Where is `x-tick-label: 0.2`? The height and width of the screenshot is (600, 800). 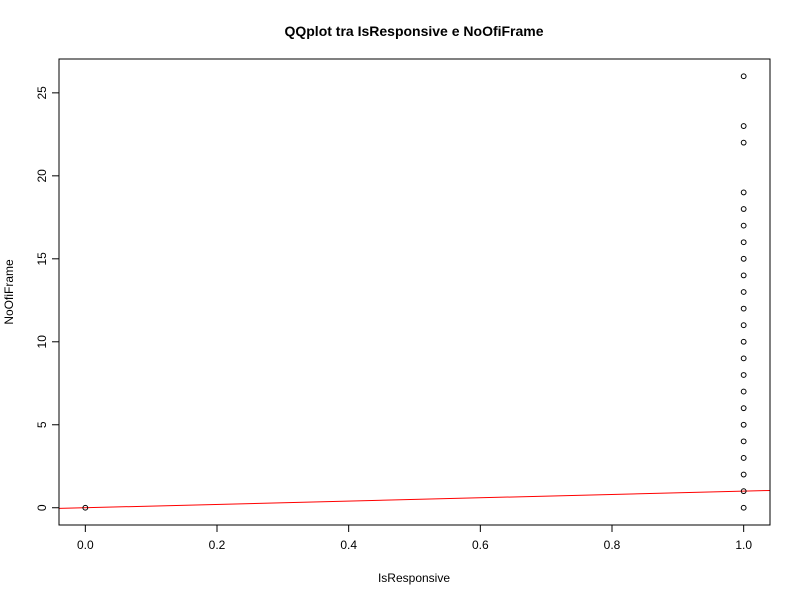 x-tick-label: 0.2 is located at coordinates (217, 545).